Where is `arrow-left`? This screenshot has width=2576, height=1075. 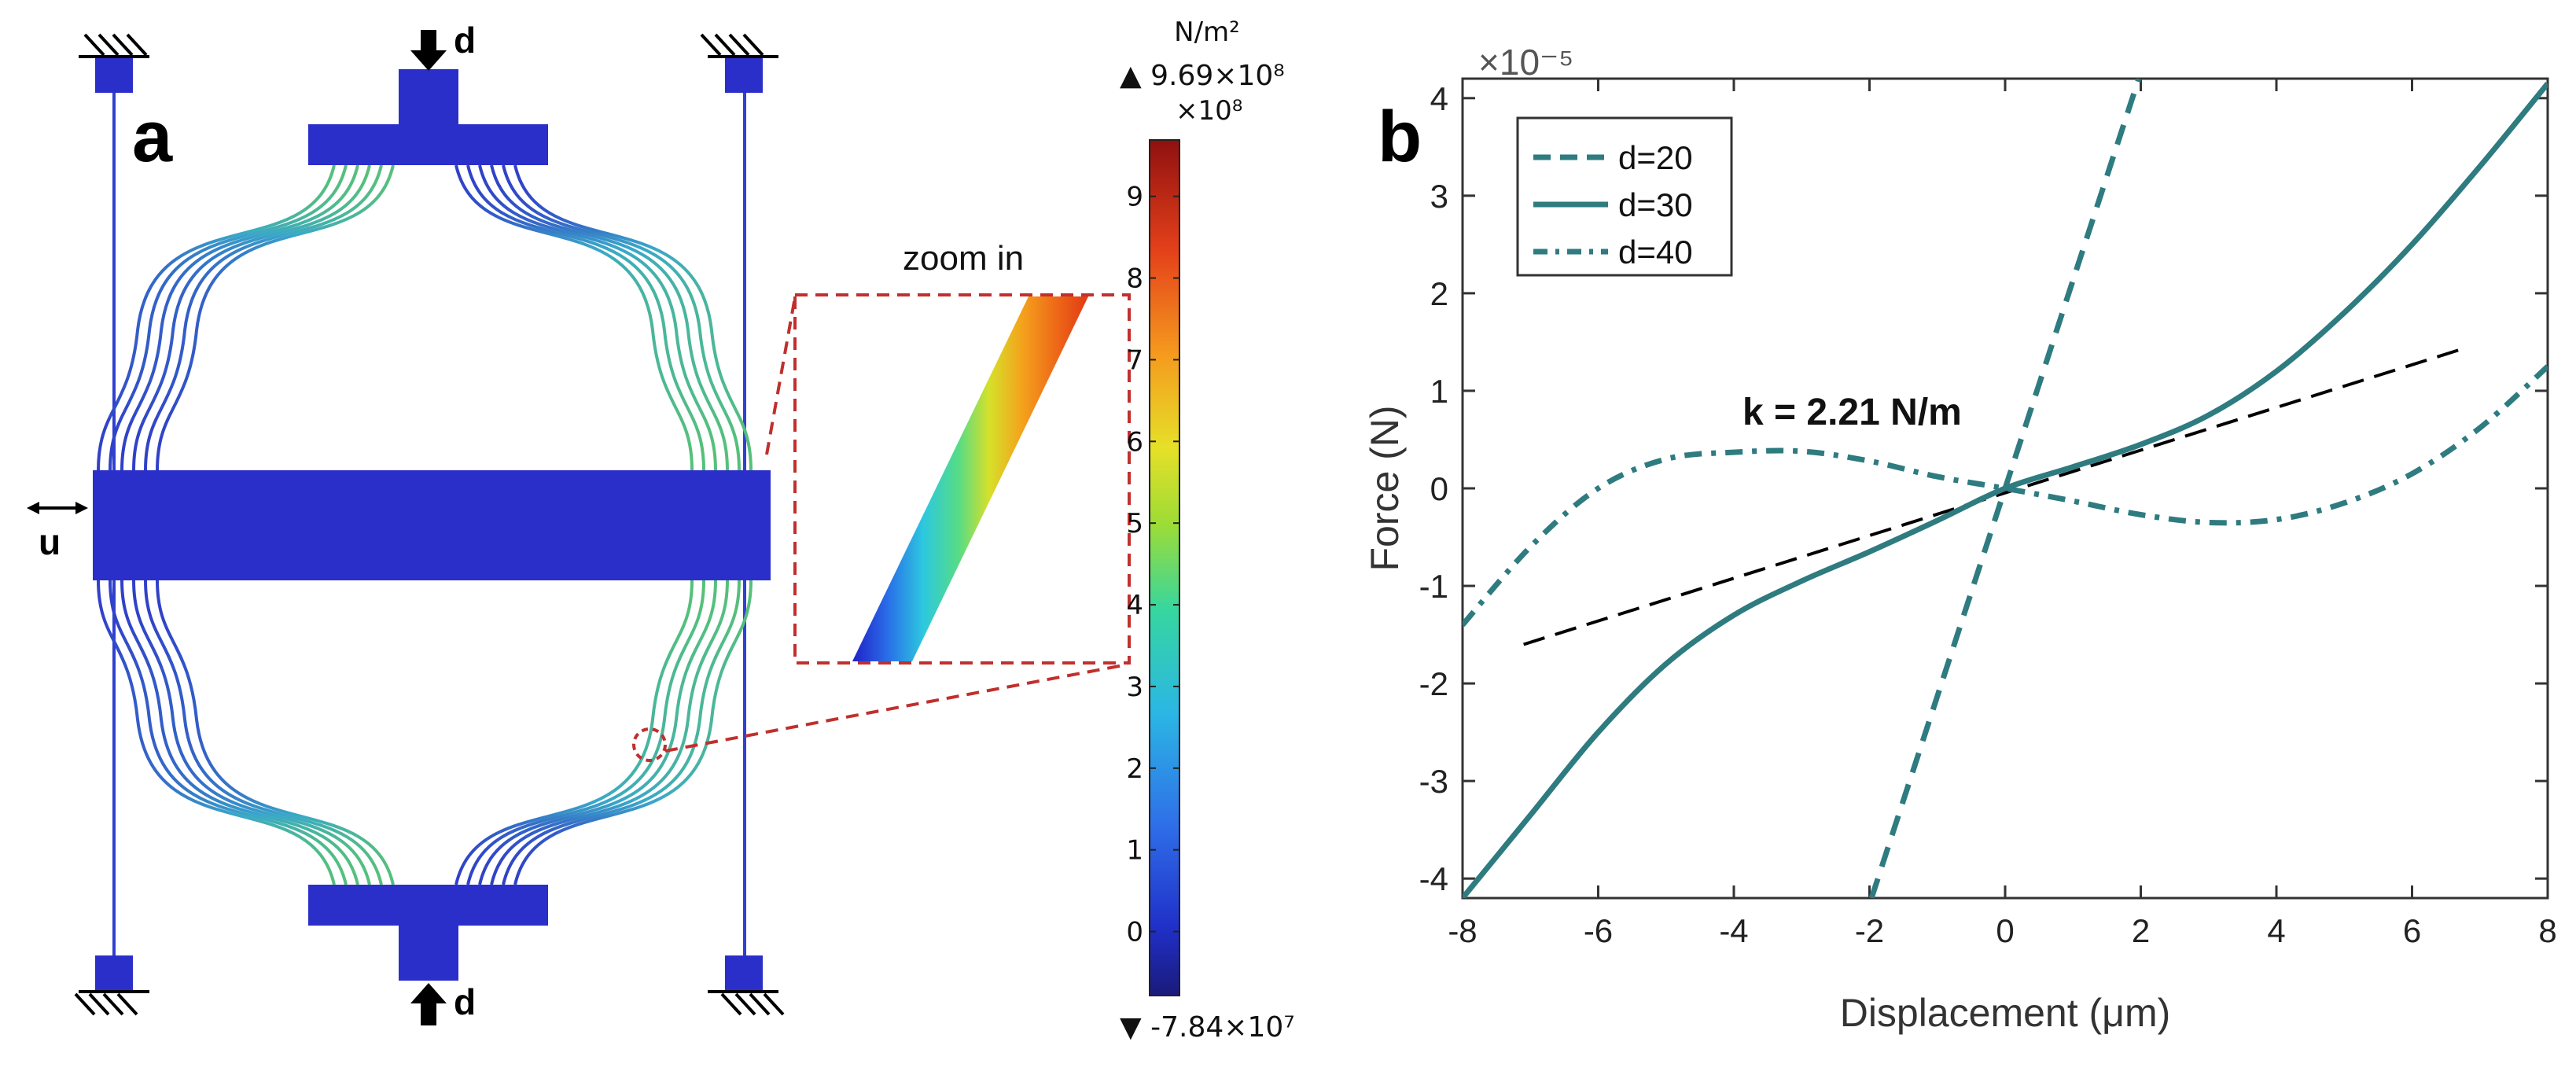 arrow-left is located at coordinates (57, 508).